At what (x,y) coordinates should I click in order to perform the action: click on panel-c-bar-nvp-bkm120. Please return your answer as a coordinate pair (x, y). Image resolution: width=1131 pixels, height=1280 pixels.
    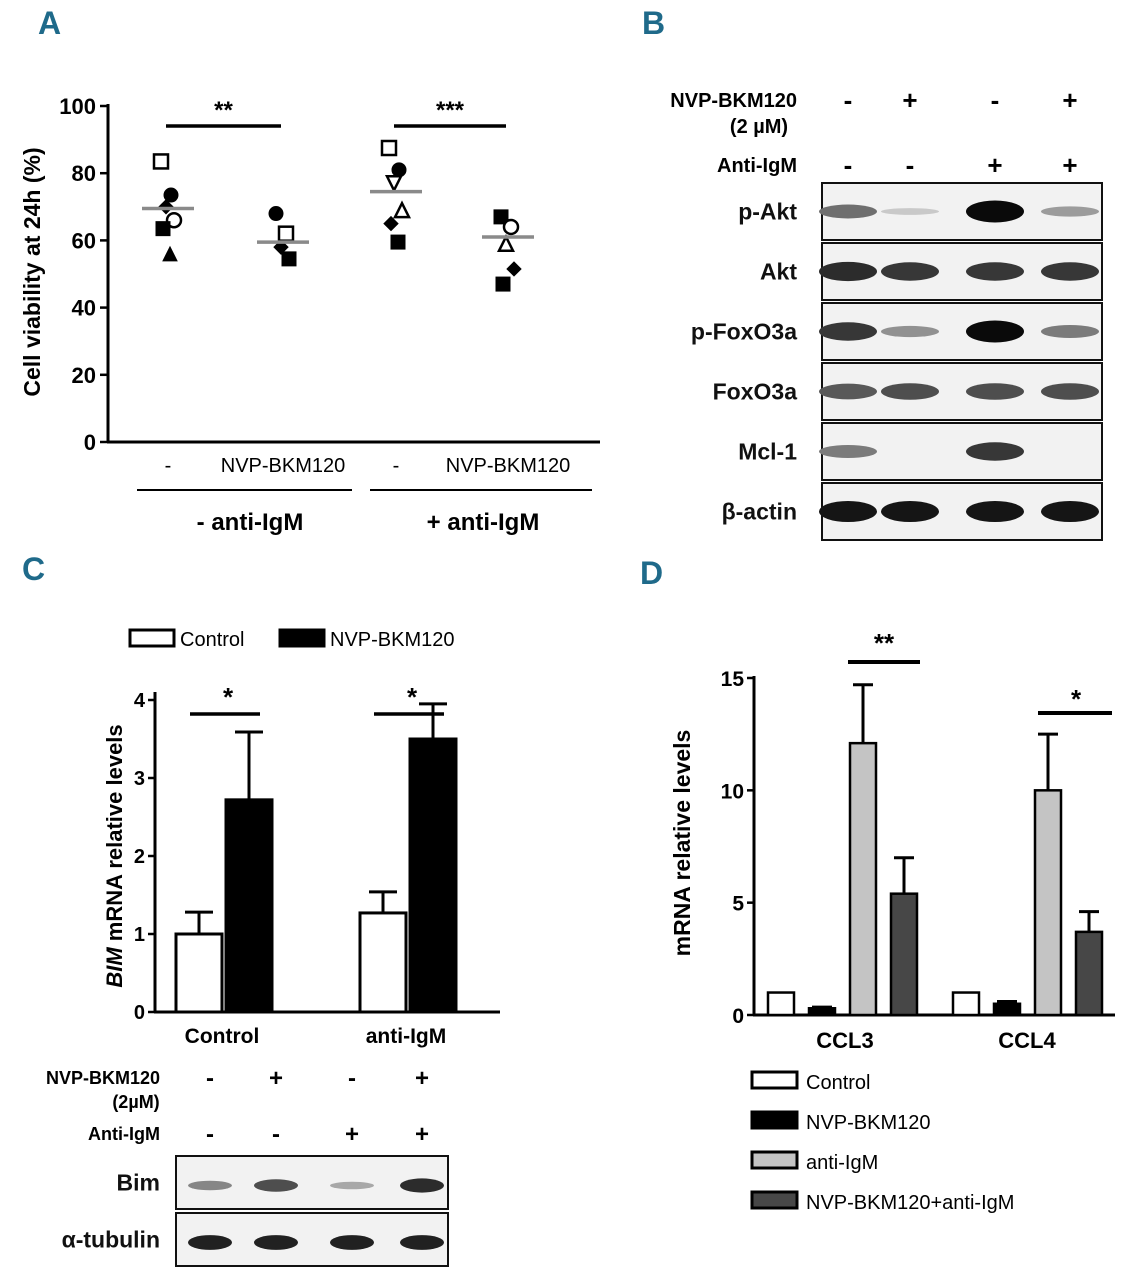
    Looking at the image, I should click on (249, 906).